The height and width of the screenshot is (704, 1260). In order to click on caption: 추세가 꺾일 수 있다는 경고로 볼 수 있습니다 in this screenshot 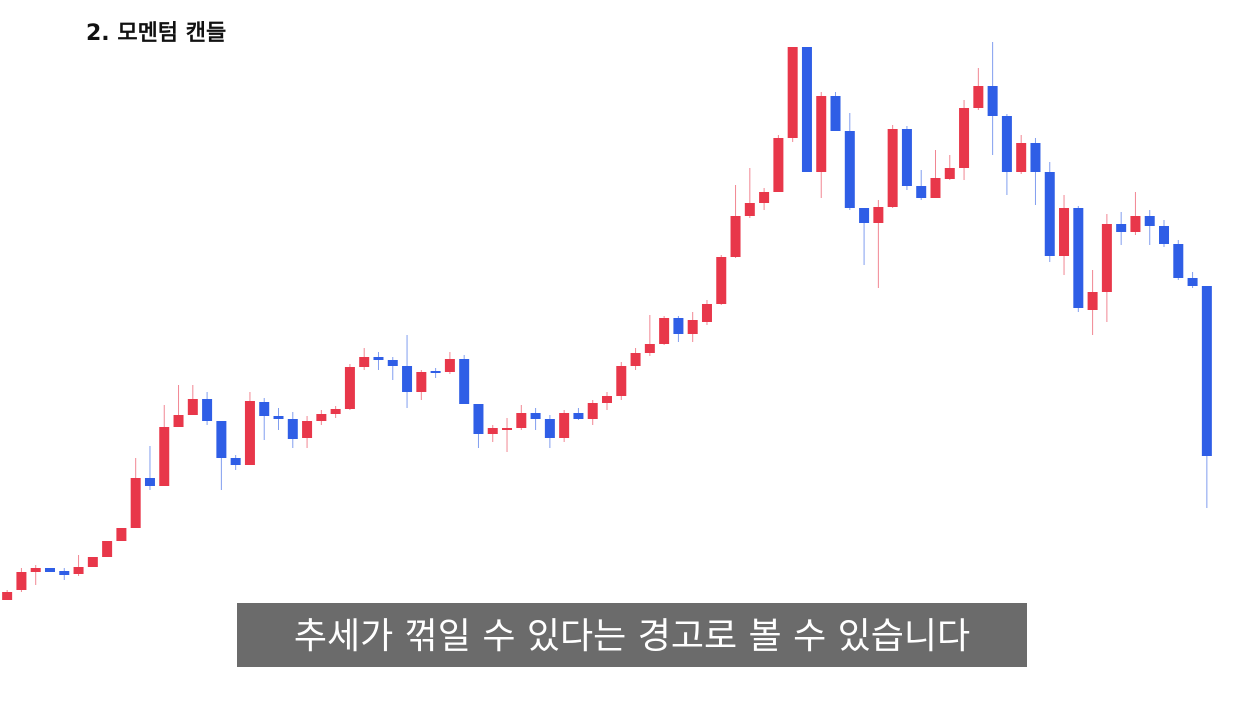, I will do `click(632, 636)`.